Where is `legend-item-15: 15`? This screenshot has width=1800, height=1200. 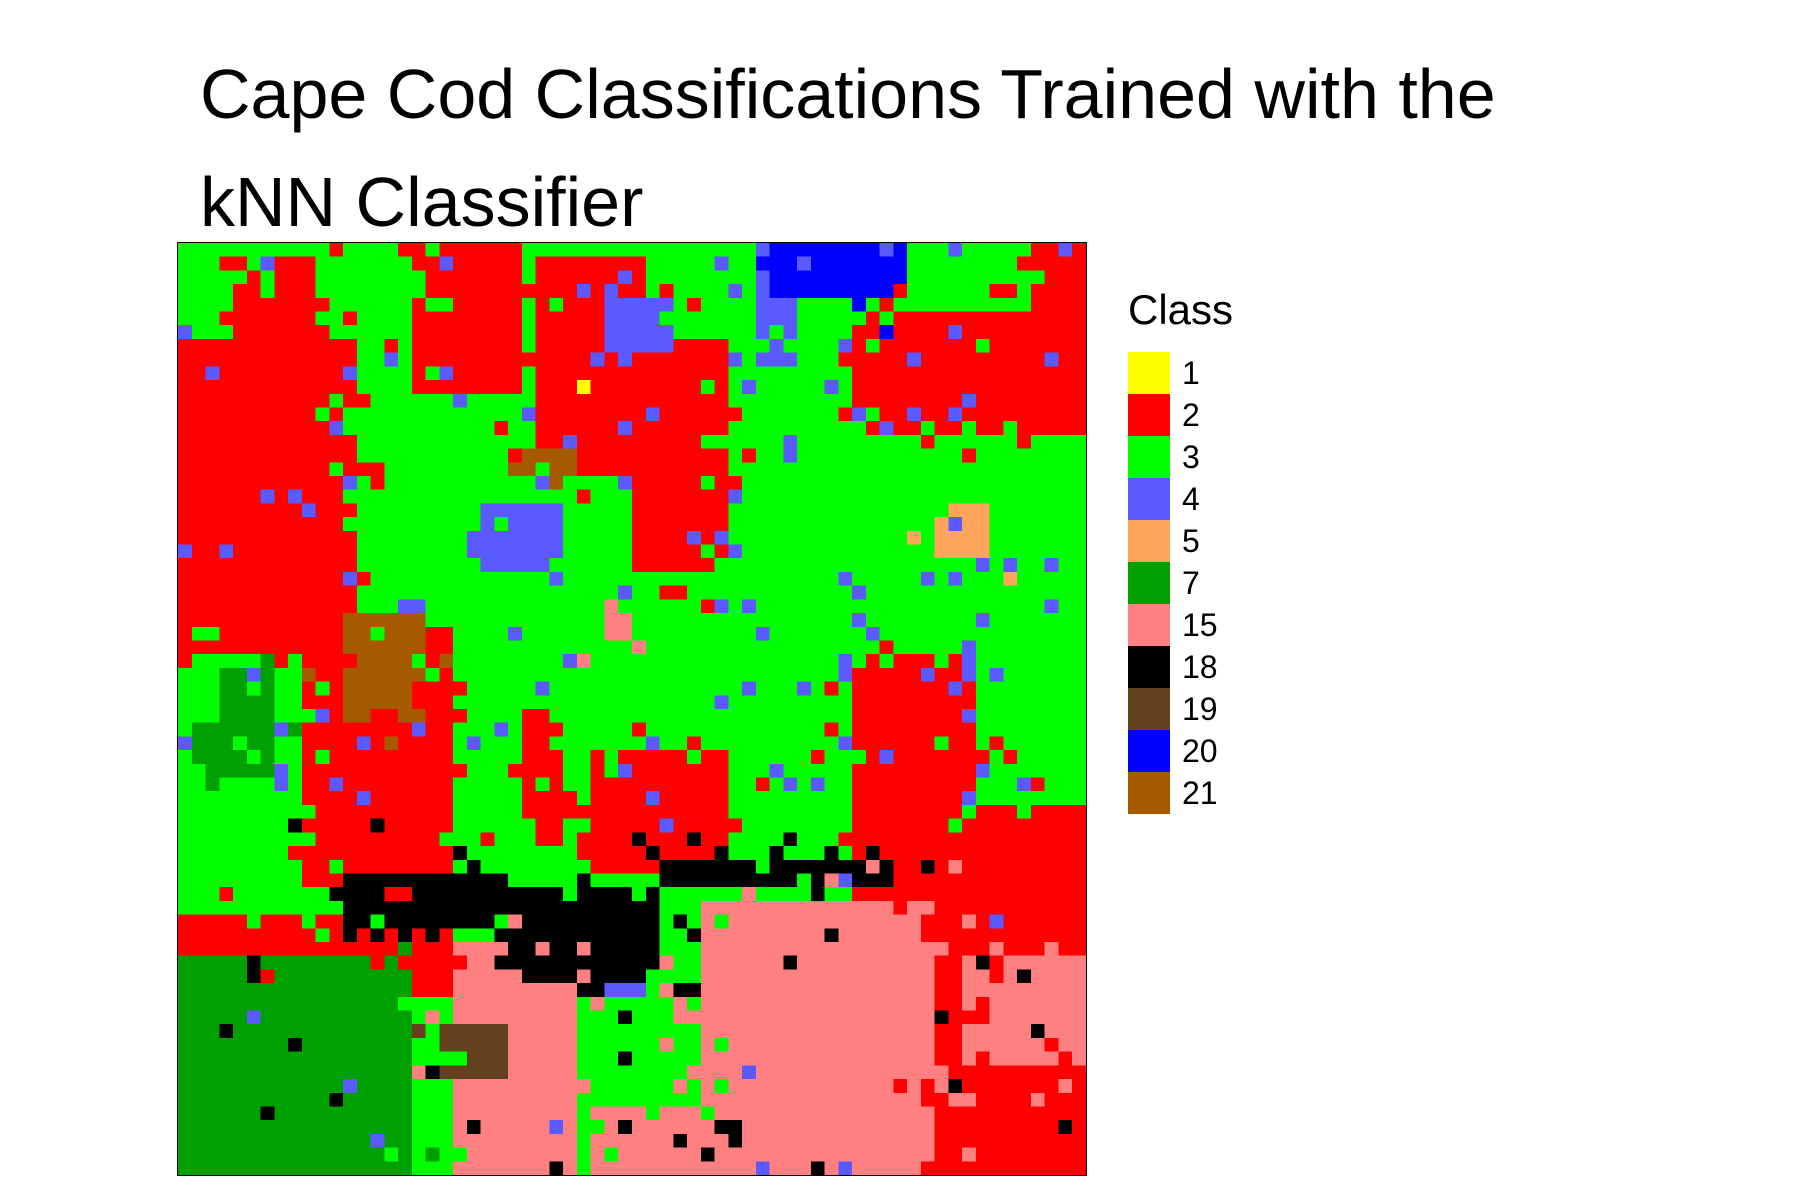
legend-item-15: 15 is located at coordinates (1180, 625).